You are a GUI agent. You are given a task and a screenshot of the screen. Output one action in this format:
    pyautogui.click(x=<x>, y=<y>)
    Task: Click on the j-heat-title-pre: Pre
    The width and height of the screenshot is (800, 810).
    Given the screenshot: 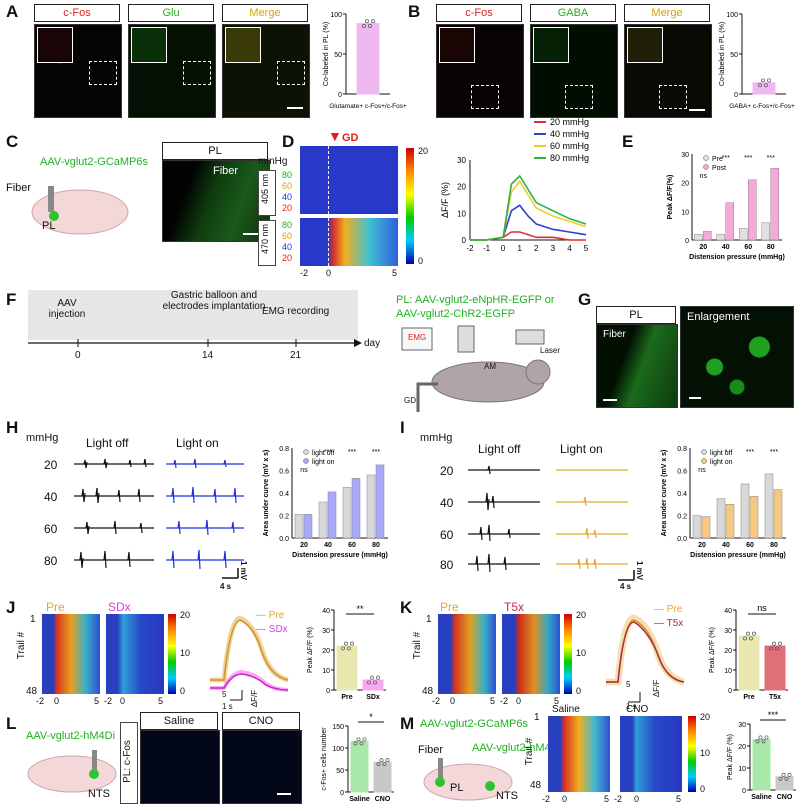 What is the action you would take?
    pyautogui.click(x=55, y=607)
    